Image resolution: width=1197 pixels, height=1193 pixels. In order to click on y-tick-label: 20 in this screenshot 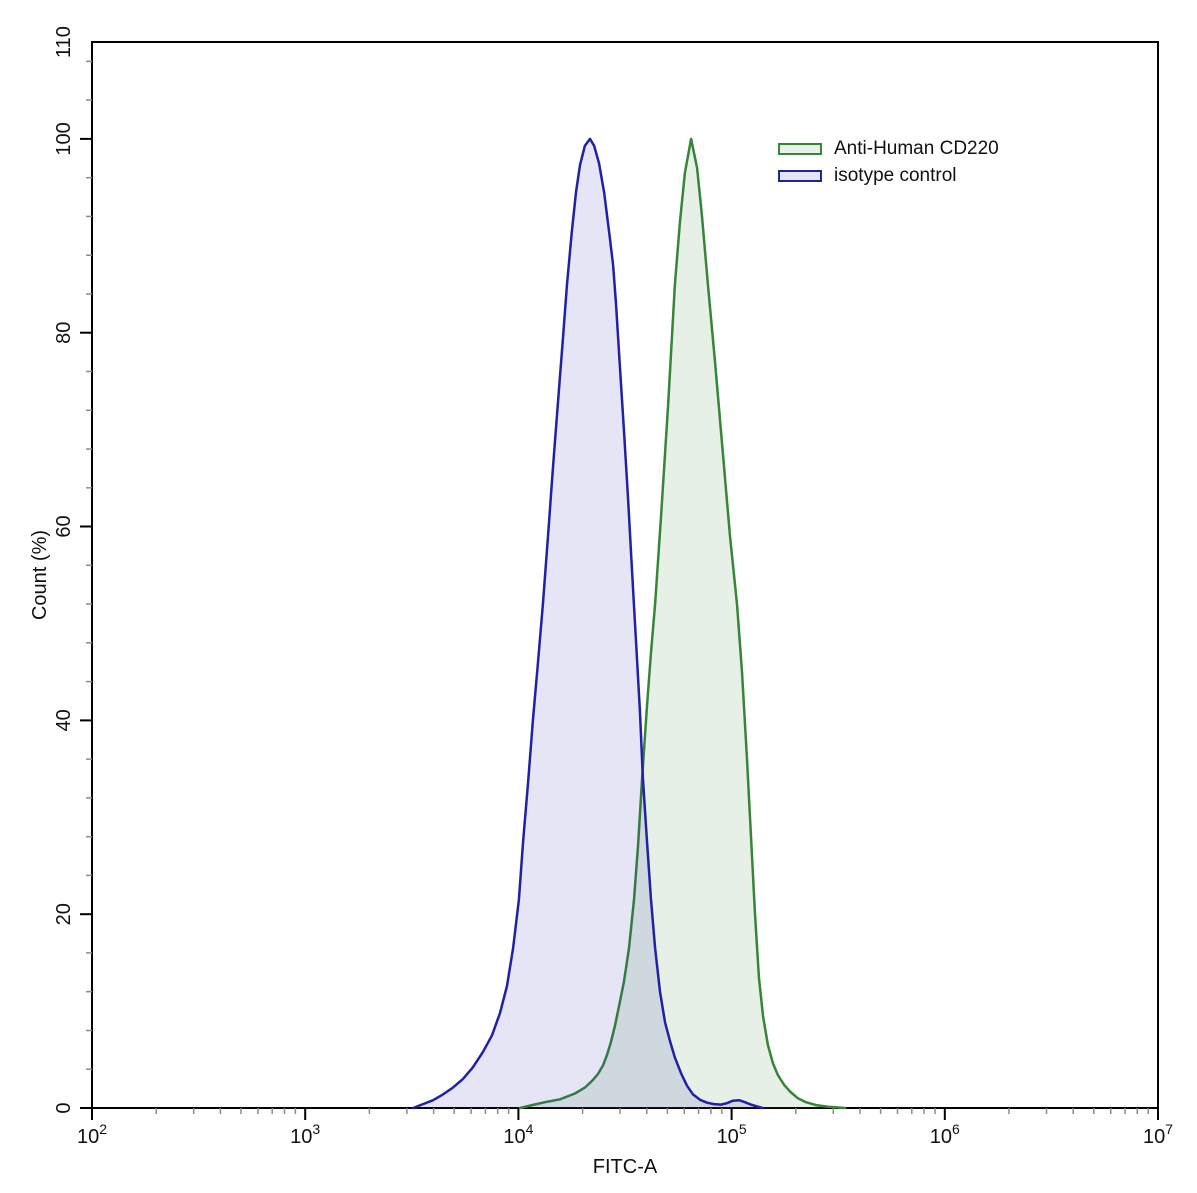, I will do `click(64, 914)`.